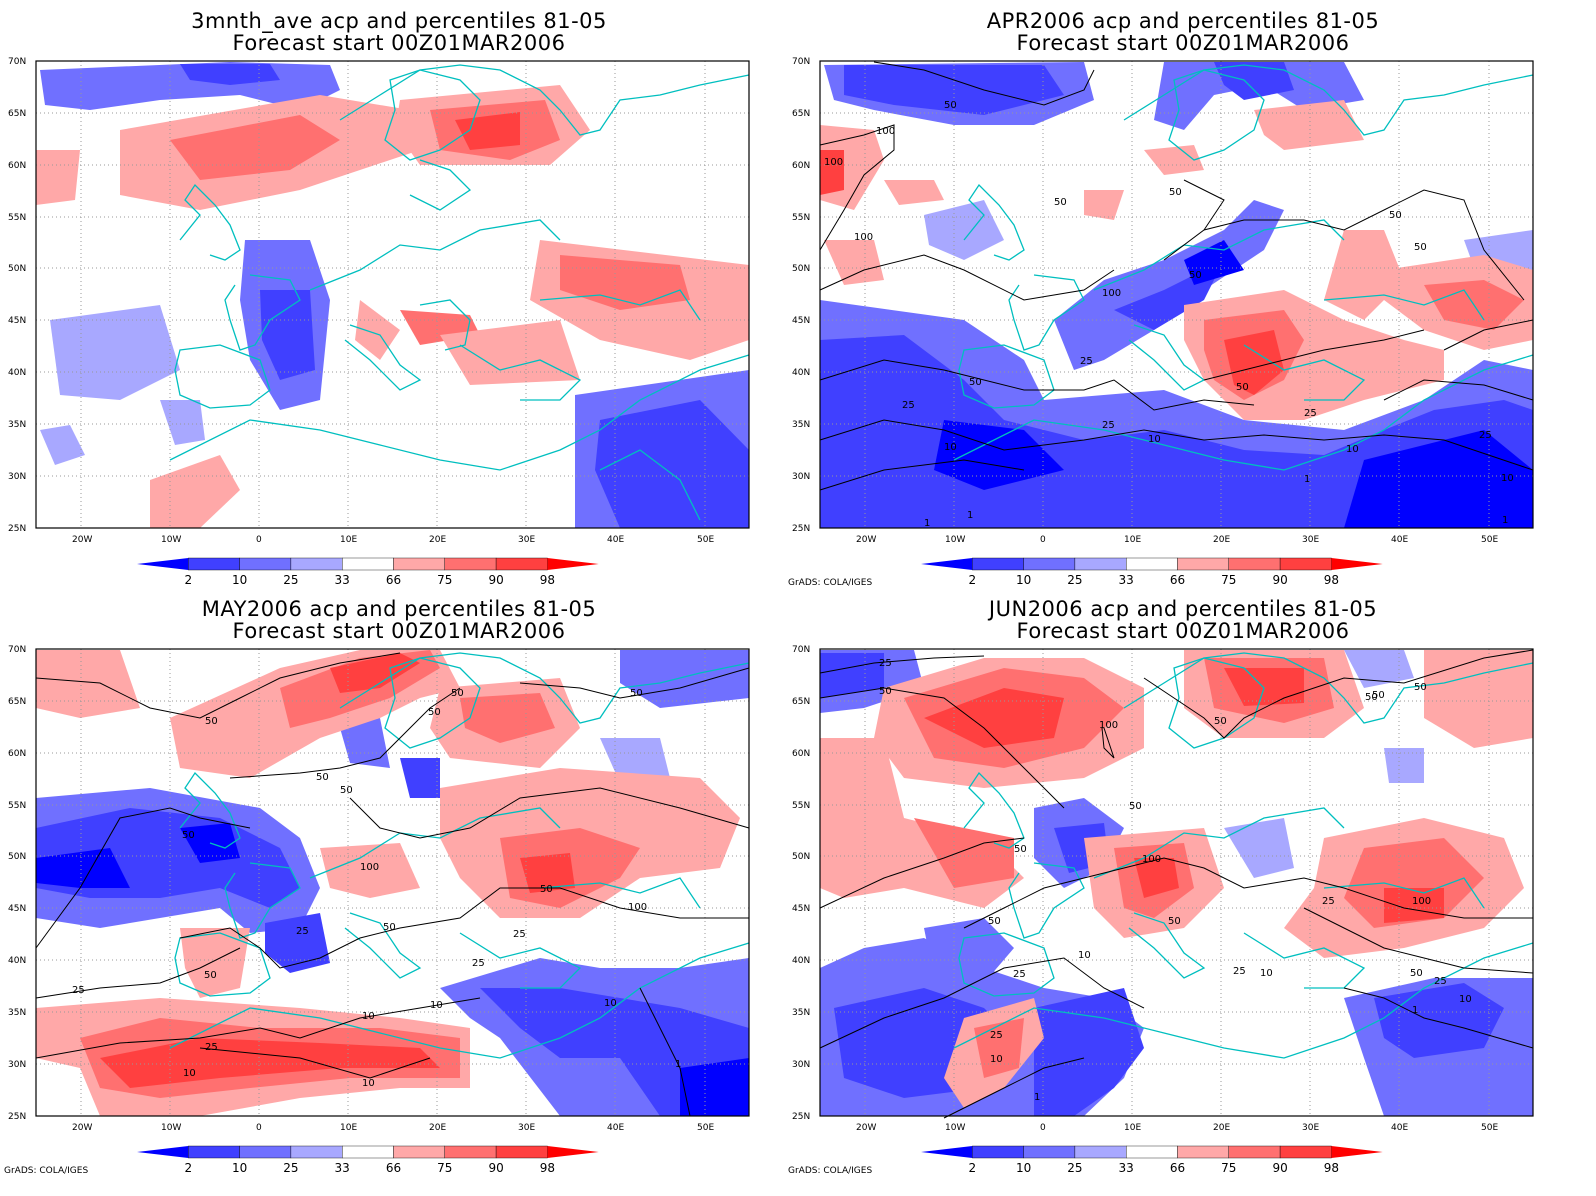 The height and width of the screenshot is (1196, 1596). Describe the element at coordinates (17, 806) in the screenshot. I see `lat-tick-label: 55N` at that location.